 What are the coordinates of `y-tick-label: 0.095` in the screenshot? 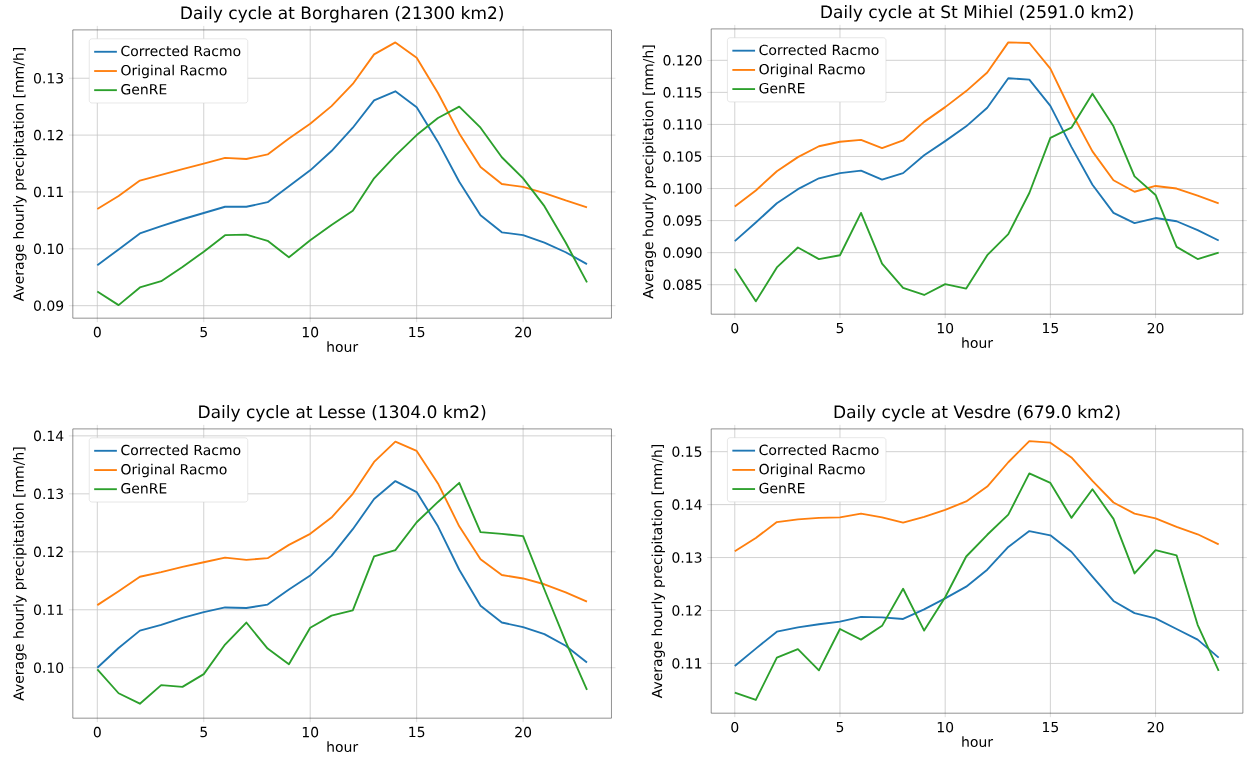 It's located at (682, 220).